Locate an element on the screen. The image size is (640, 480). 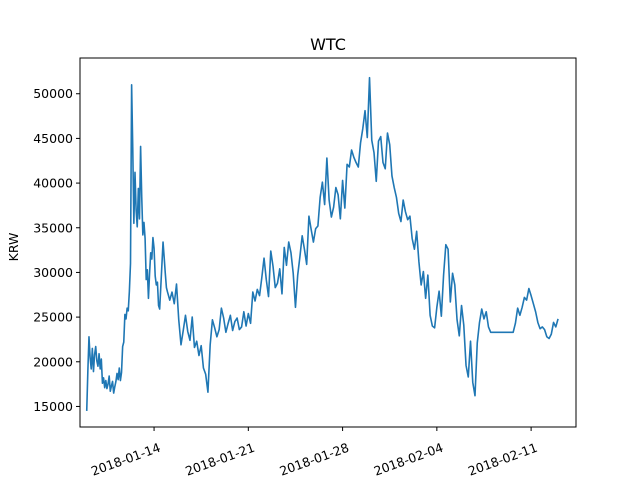
y-axis-label: KRW is located at coordinates (13, 247).